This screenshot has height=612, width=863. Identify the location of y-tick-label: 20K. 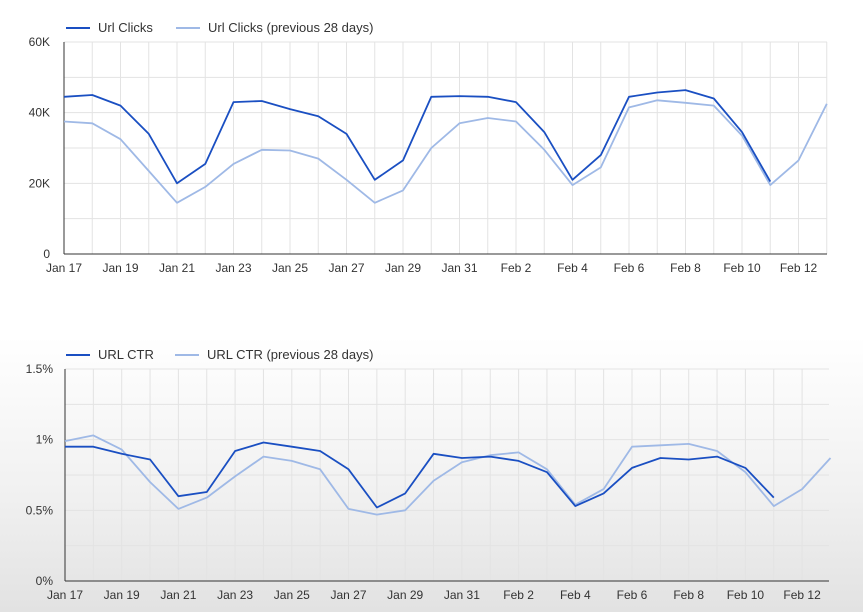
(39, 183).